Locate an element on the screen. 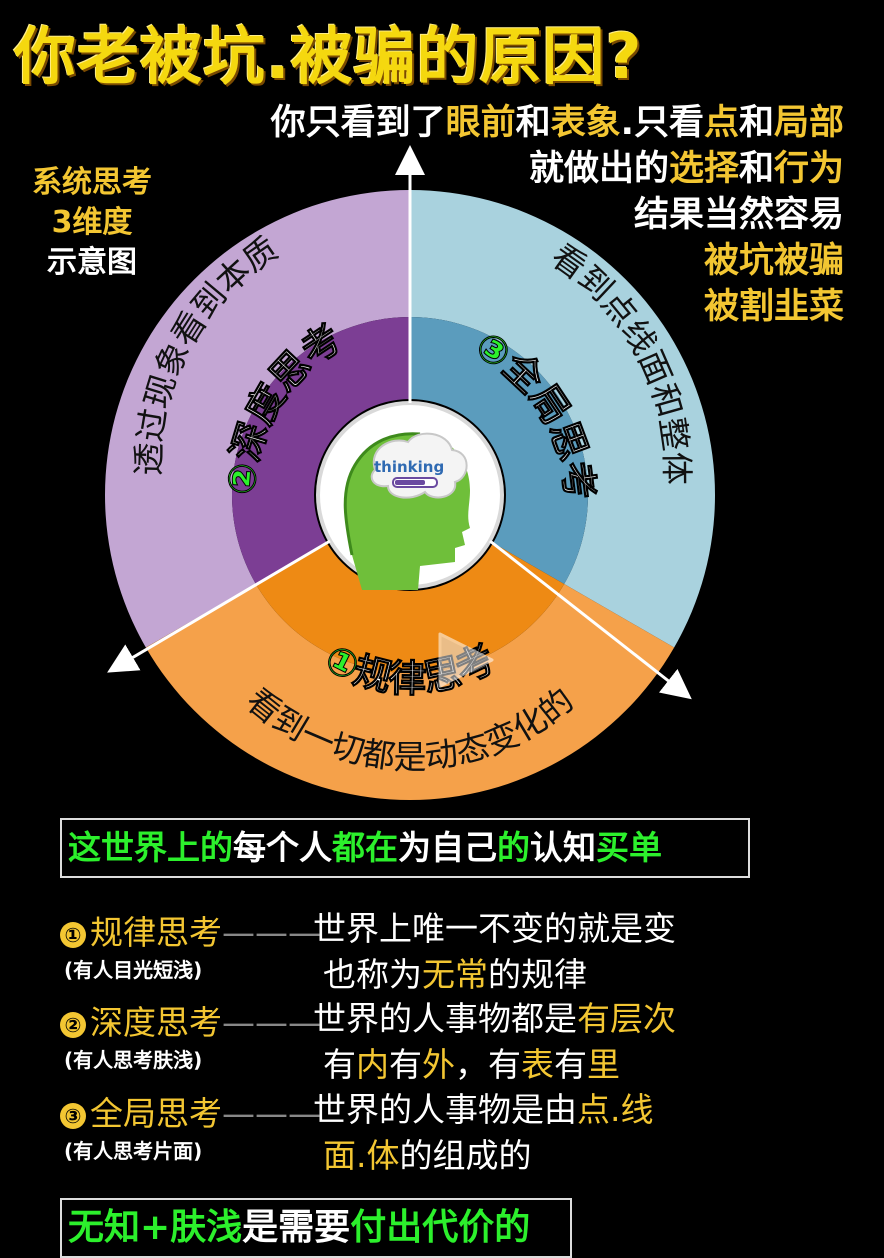  text-segment: ，有 is located at coordinates (488, 1064).